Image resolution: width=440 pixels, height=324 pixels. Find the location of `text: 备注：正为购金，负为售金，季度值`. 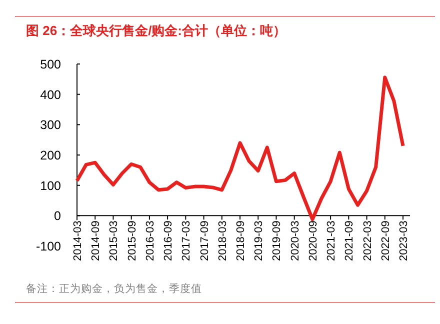

text: 备注：正为购金，负为售金，季度值 is located at coordinates (114, 288).